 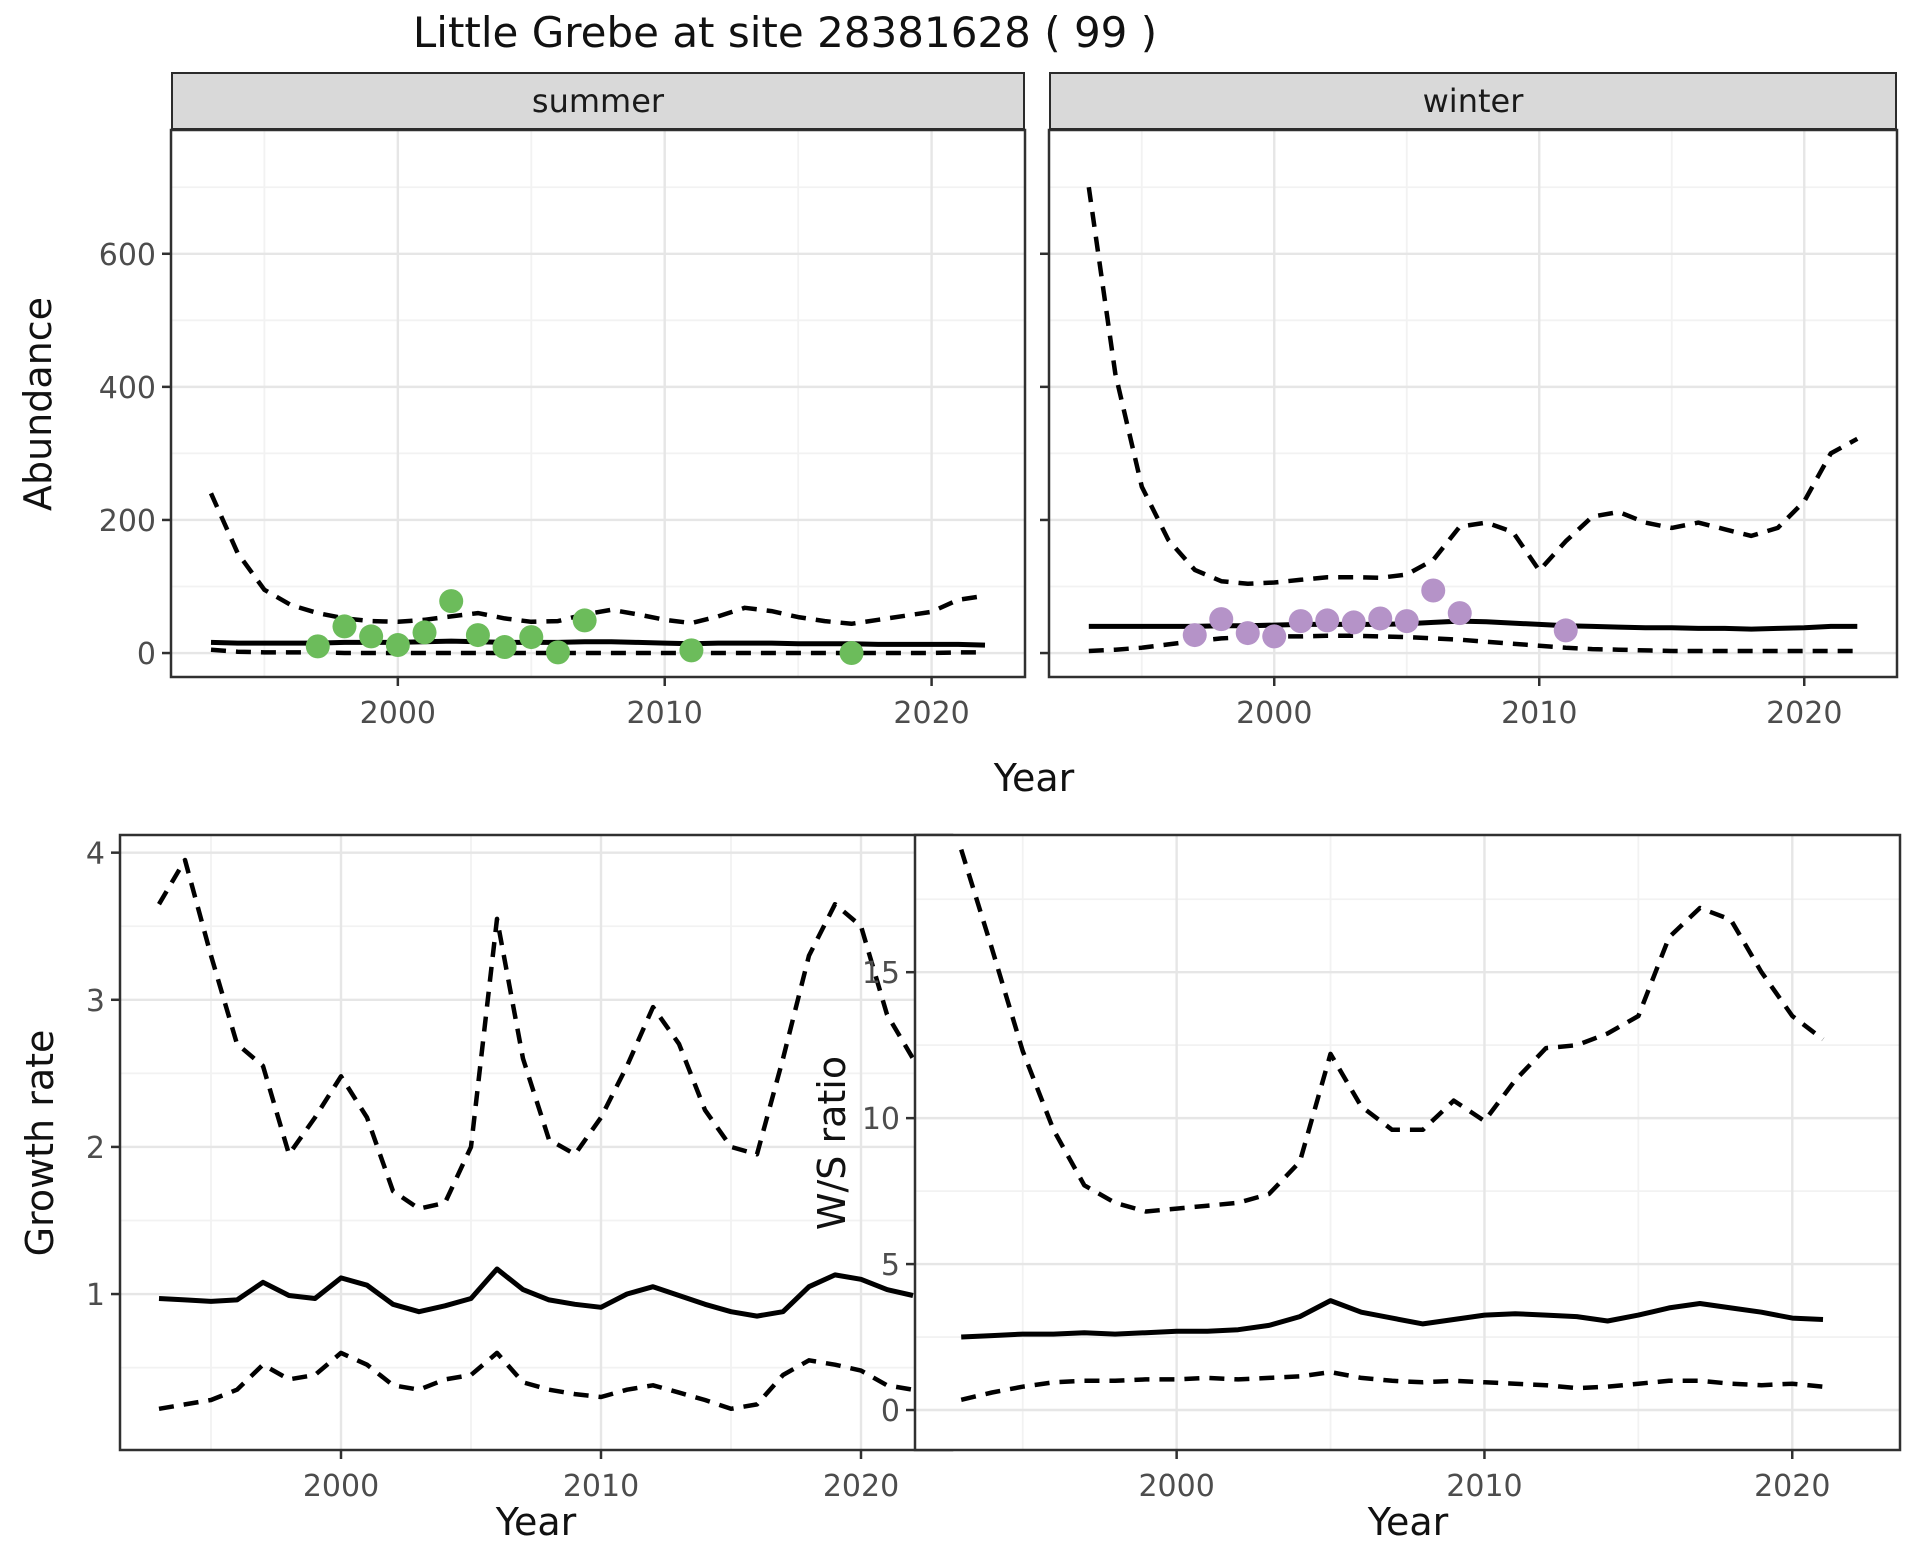 I want to click on x-axis-title-year-top: Year, so click(x=1034, y=778).